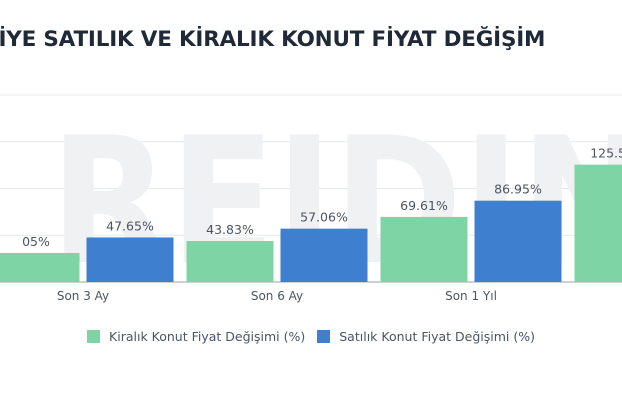 This screenshot has width=622, height=400. I want to click on data-label: 05%, so click(36, 241).